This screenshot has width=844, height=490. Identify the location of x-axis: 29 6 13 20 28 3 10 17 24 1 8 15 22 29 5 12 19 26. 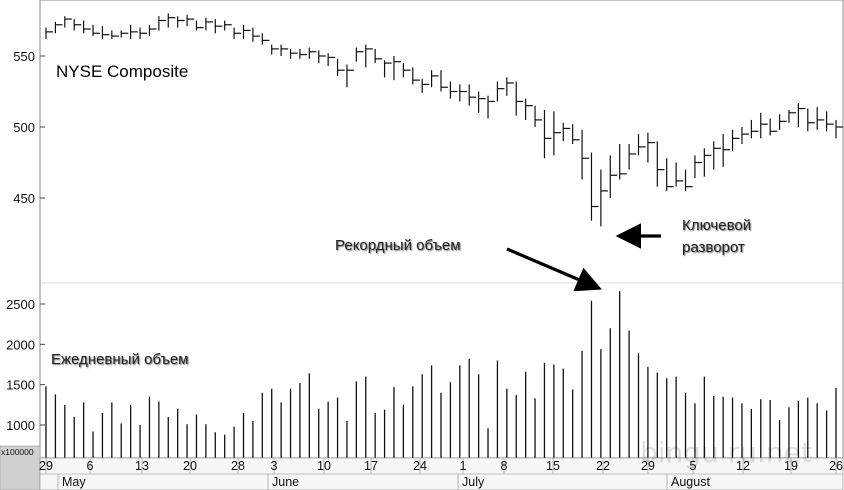
(441, 466).